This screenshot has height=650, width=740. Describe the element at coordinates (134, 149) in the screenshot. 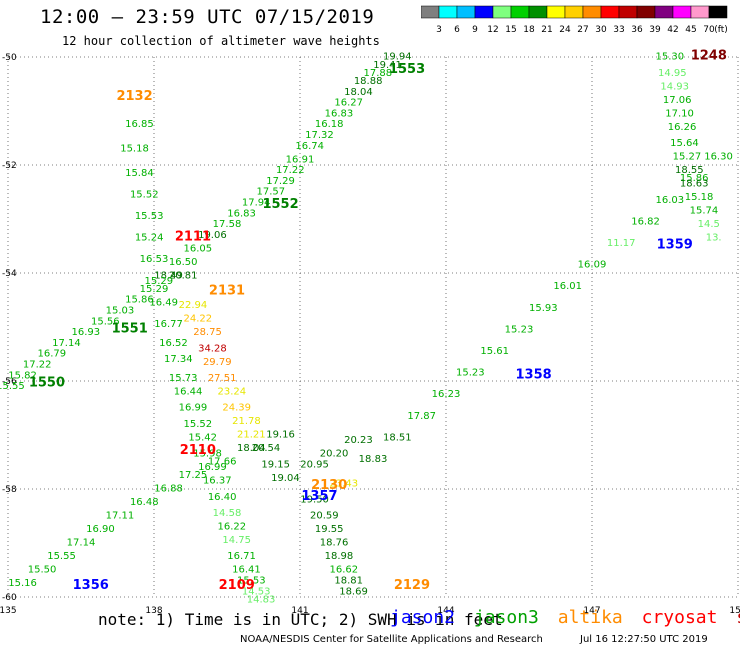

I see `swh-value-mark: 15.18` at that location.